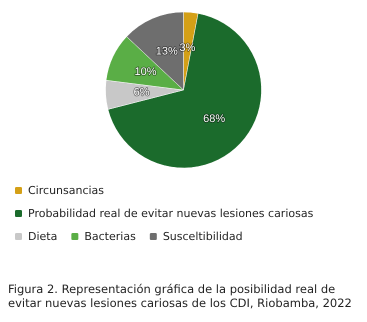 The height and width of the screenshot is (322, 367). I want to click on legend-label: Dieta, so click(43, 236).